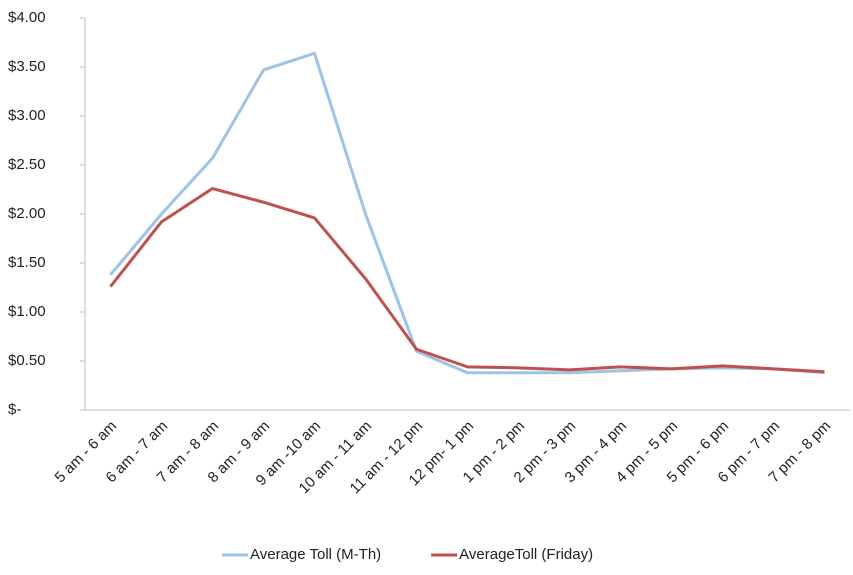  Describe the element at coordinates (27, 66) in the screenshot. I see `y-tick-label: $3.50` at that location.